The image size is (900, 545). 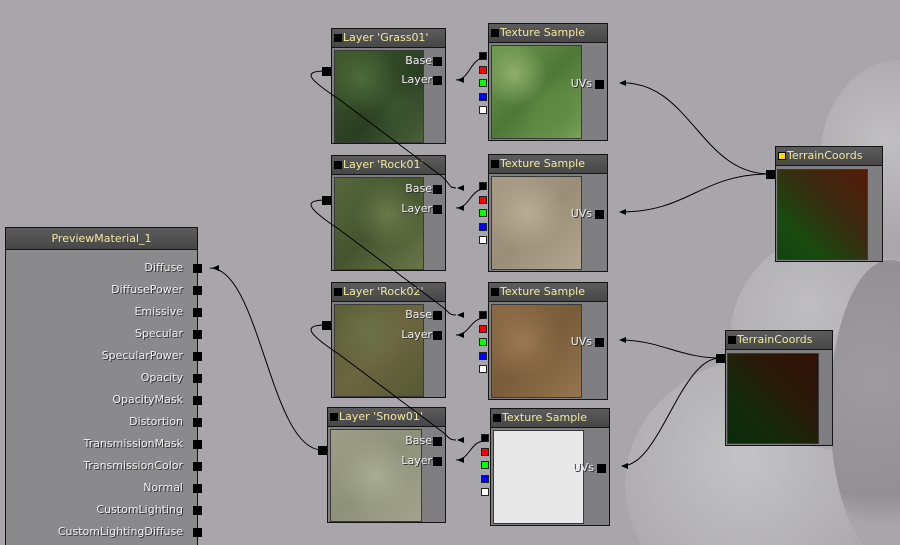 I want to click on material-input-label: CustomLighting, so click(x=139, y=509).